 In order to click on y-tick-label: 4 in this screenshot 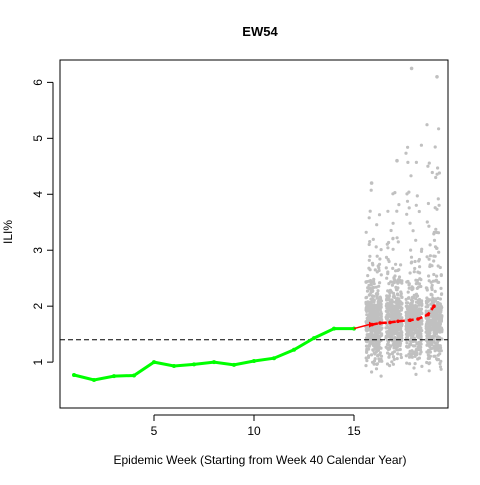, I will do `click(38, 194)`.